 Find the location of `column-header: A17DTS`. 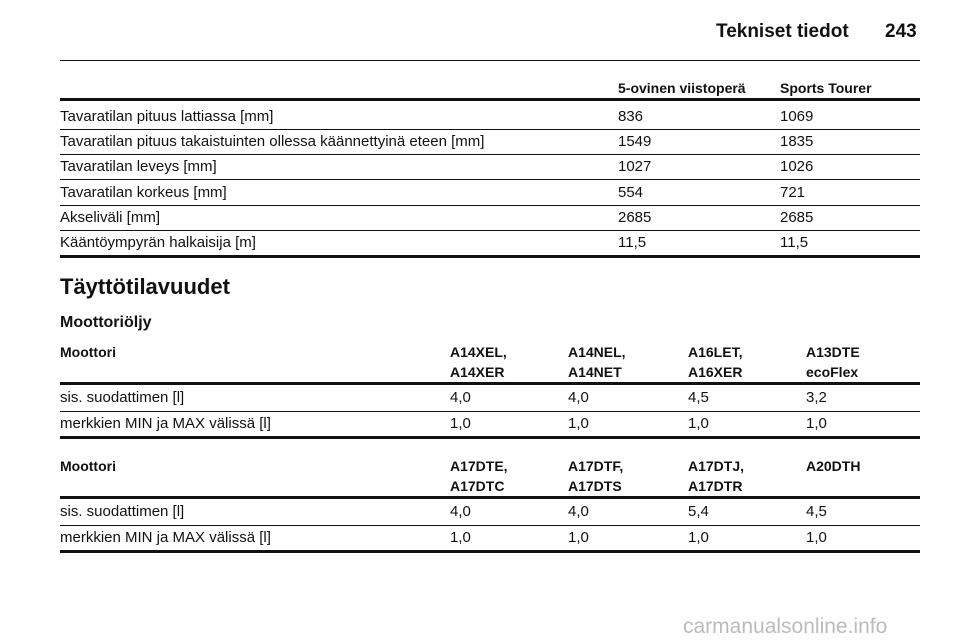

column-header: A17DTS is located at coordinates (595, 486).